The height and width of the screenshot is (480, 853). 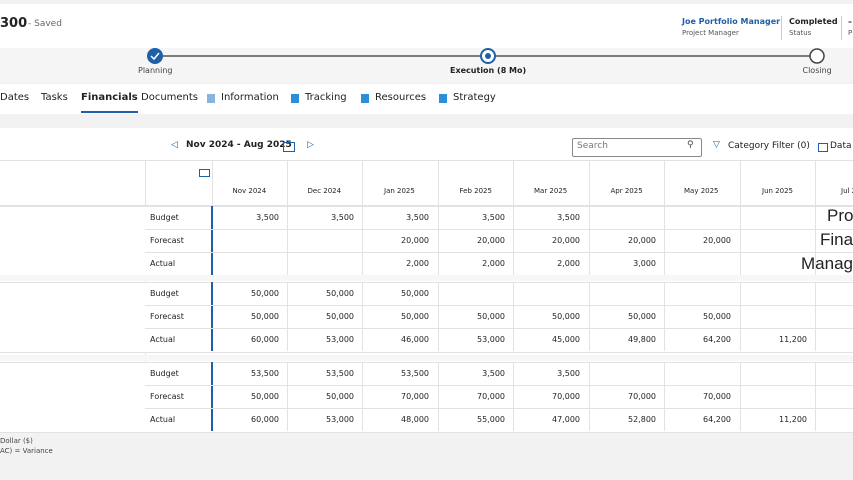 I want to click on save-status: - Saved, so click(x=45, y=24).